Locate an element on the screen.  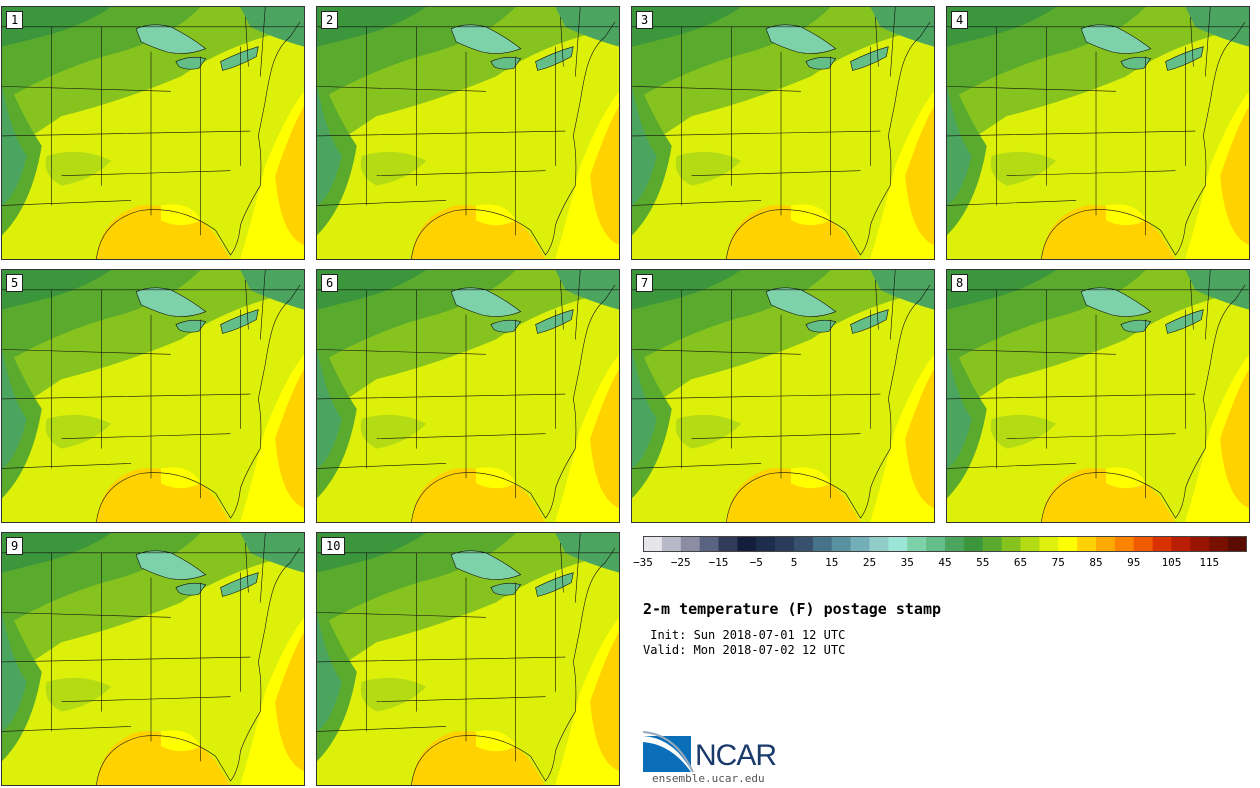
ensemble-member-map: 6 is located at coordinates (468, 396).